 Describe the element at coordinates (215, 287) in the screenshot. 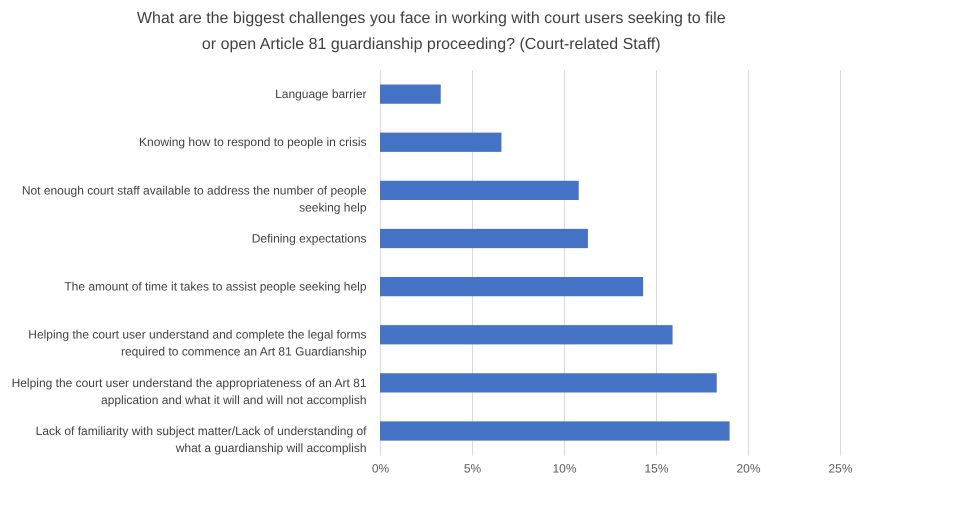

I see `y-tick-label: The amount of time it takes to assist people seeking help` at that location.